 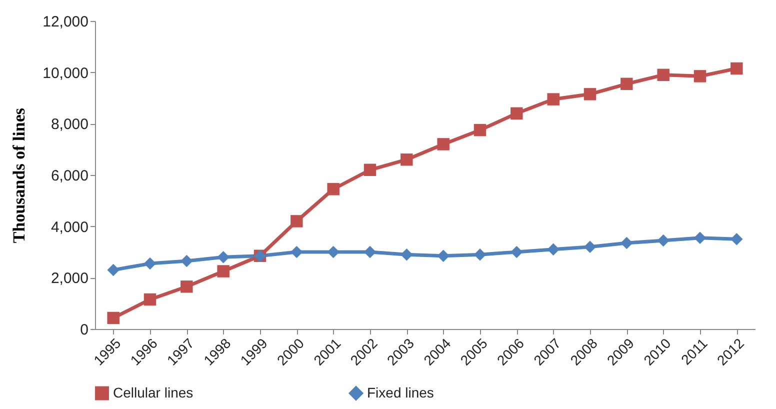 I want to click on y-tick-label: 10,000, so click(x=65, y=73).